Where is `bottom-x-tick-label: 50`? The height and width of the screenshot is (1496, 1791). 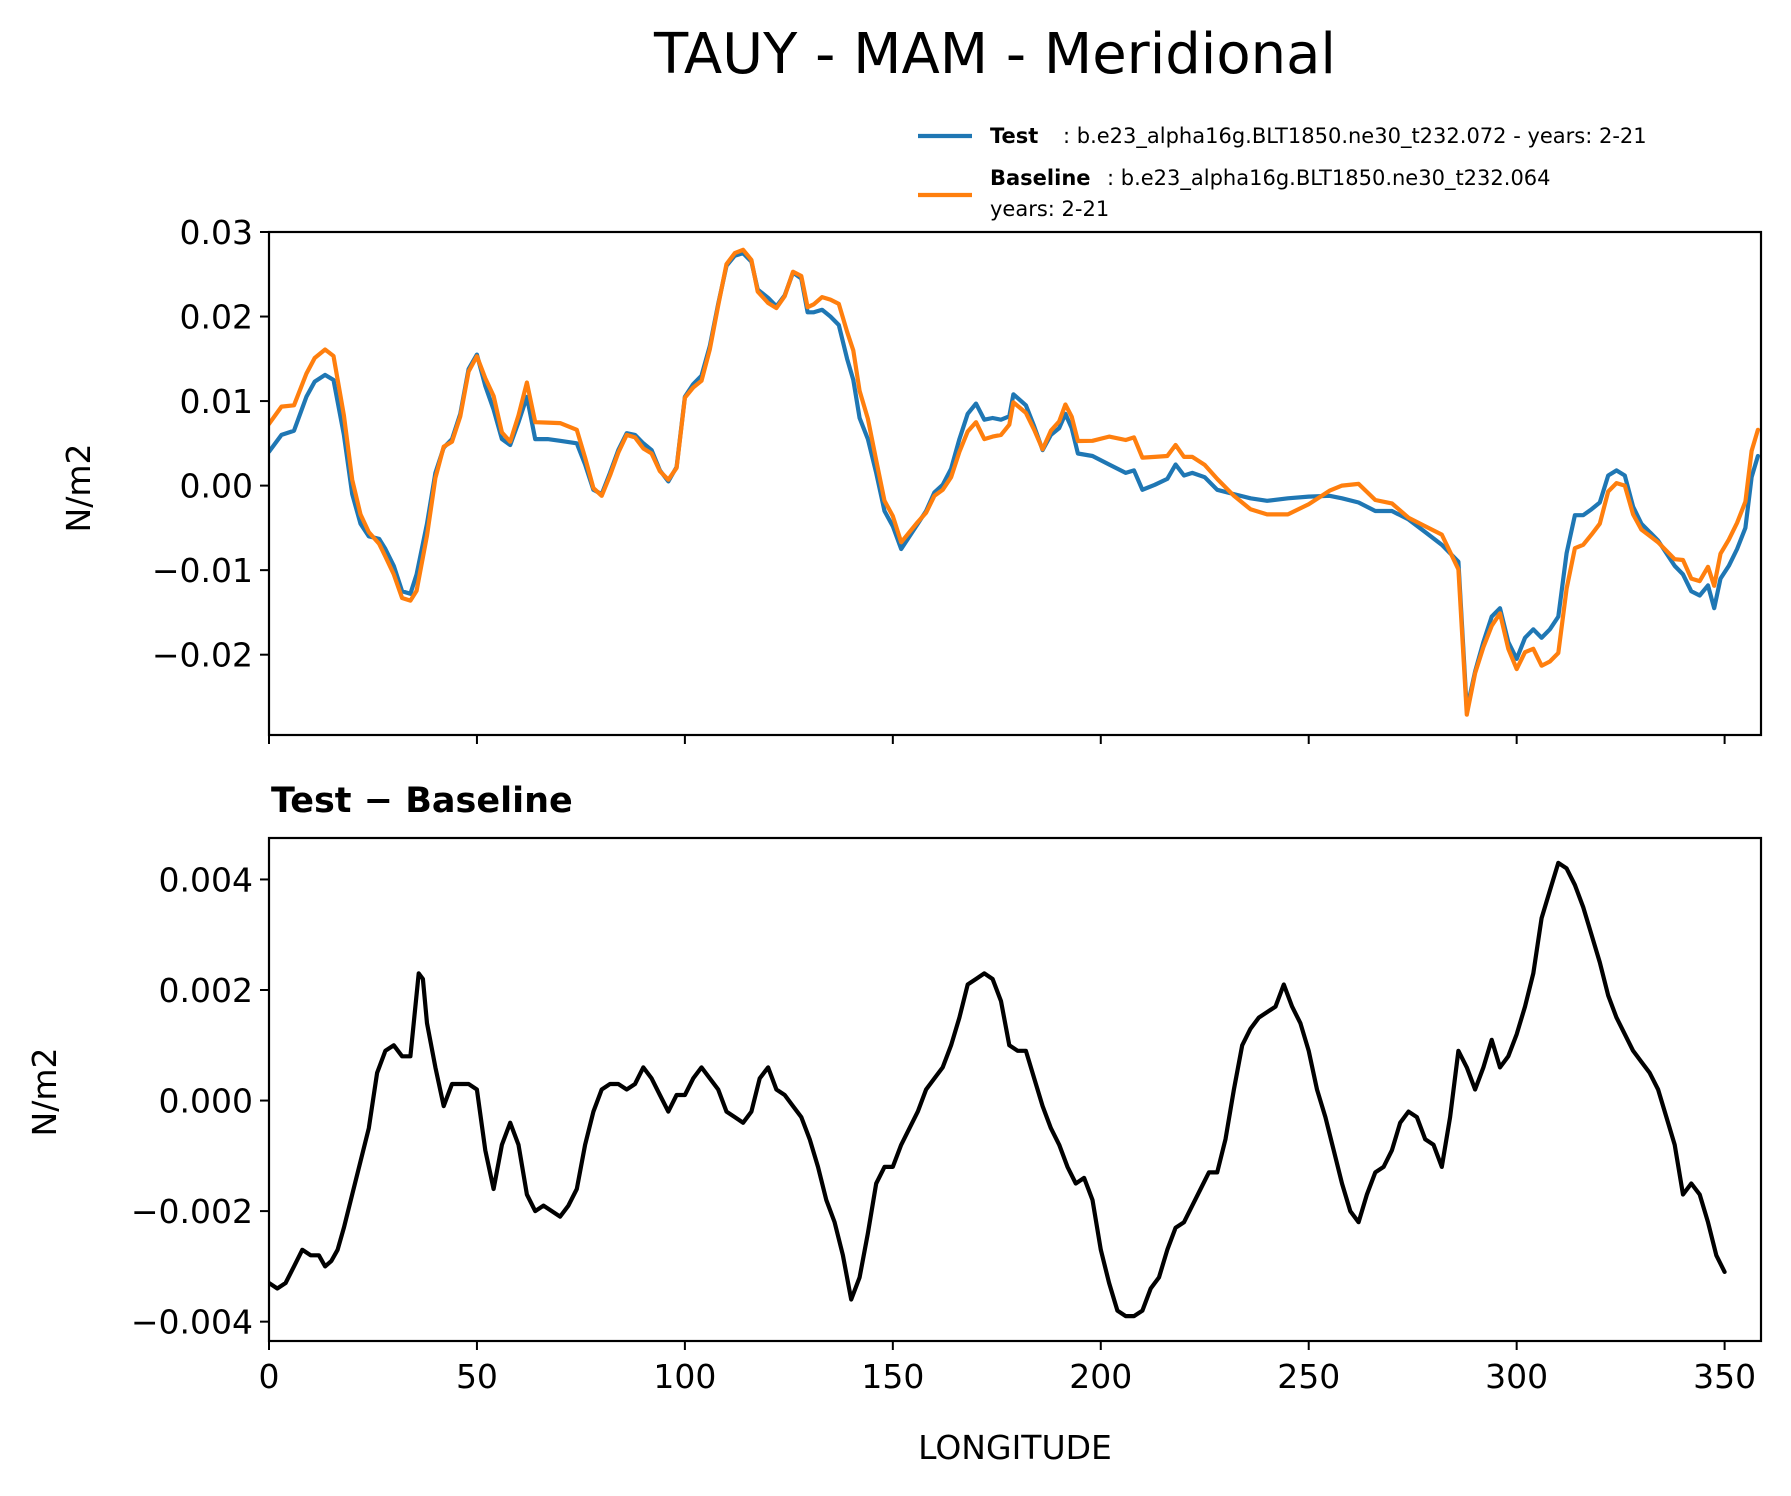
bottom-x-tick-label: 50 is located at coordinates (477, 1376).